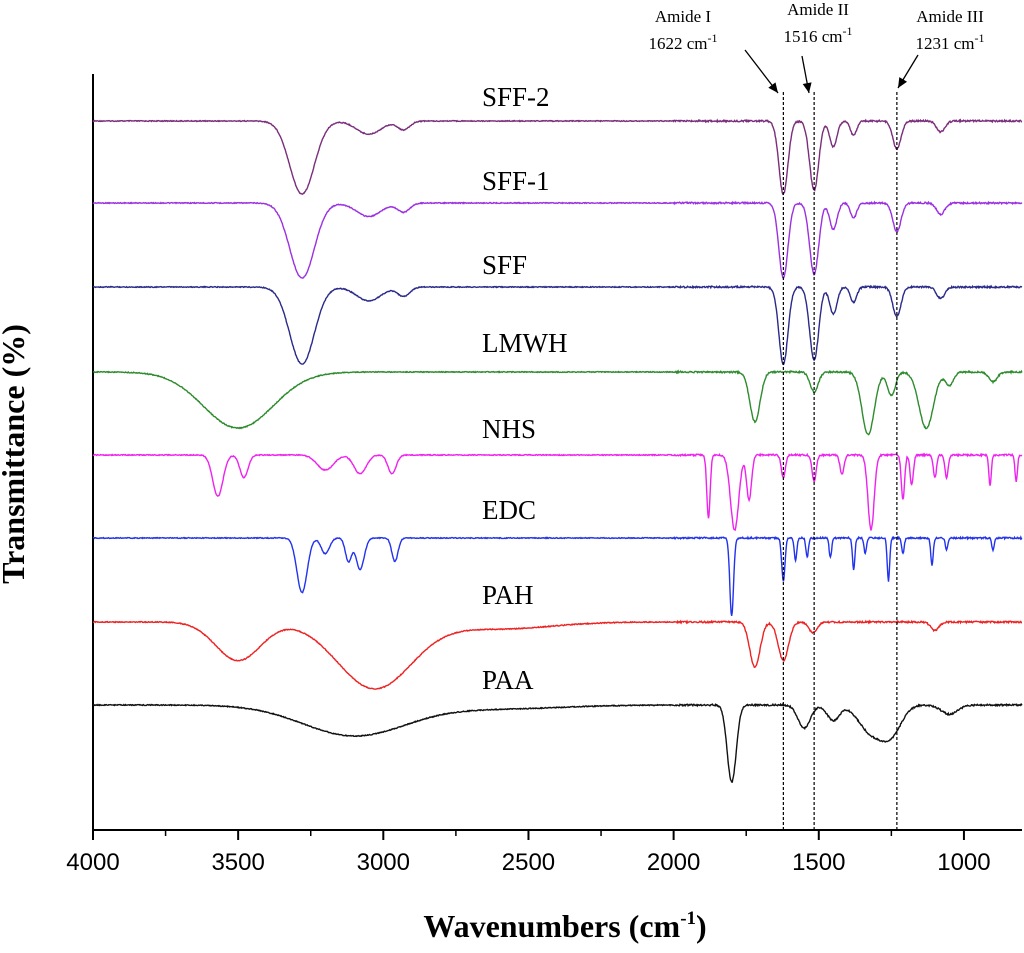 The image size is (1024, 953). Describe the element at coordinates (504, 265) in the screenshot. I see `series-label-sff: SFF` at that location.